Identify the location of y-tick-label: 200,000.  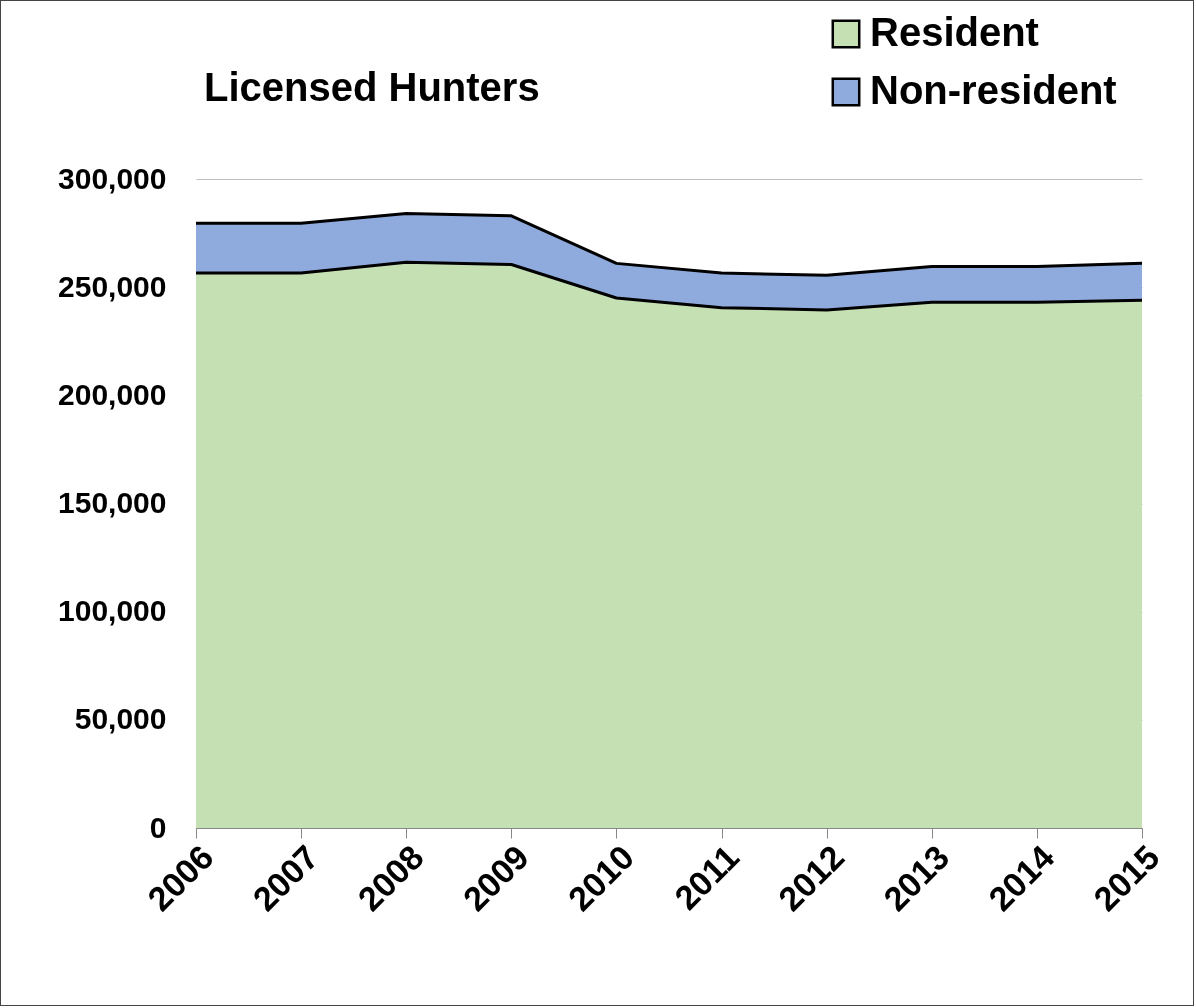
(112, 394).